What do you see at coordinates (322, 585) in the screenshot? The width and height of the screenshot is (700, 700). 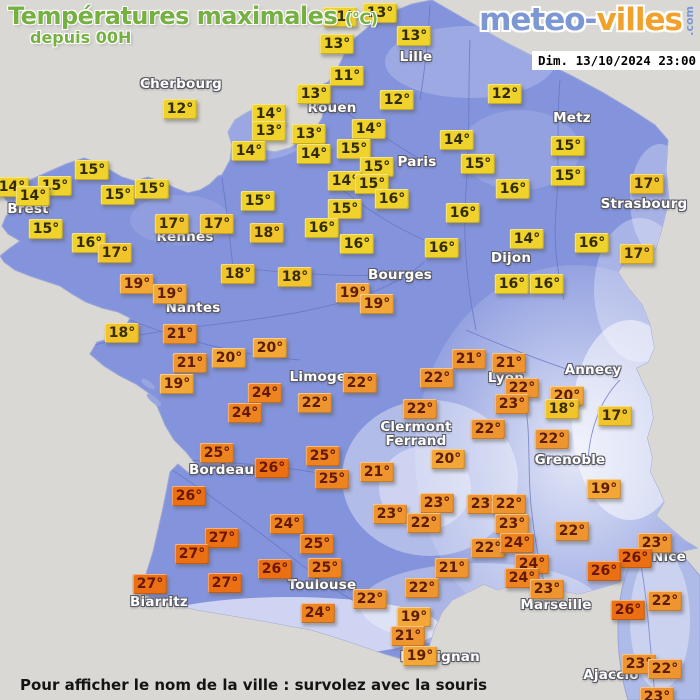 I see `city-label: Toulouse` at bounding box center [322, 585].